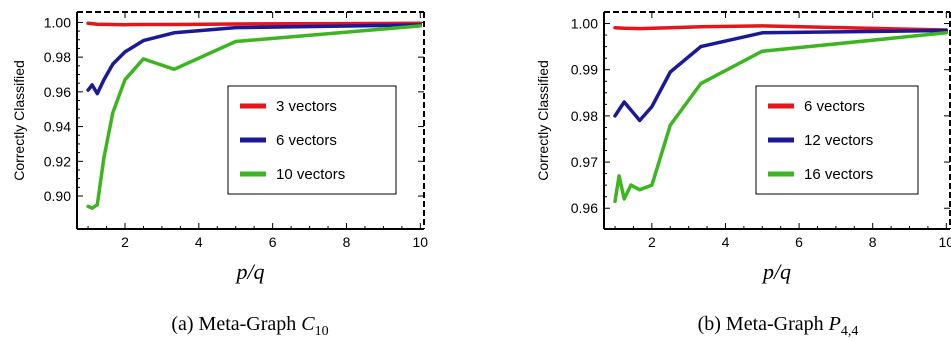  Describe the element at coordinates (236, 324) in the screenshot. I see `caption-prefix: (a) Meta-Graph` at that location.